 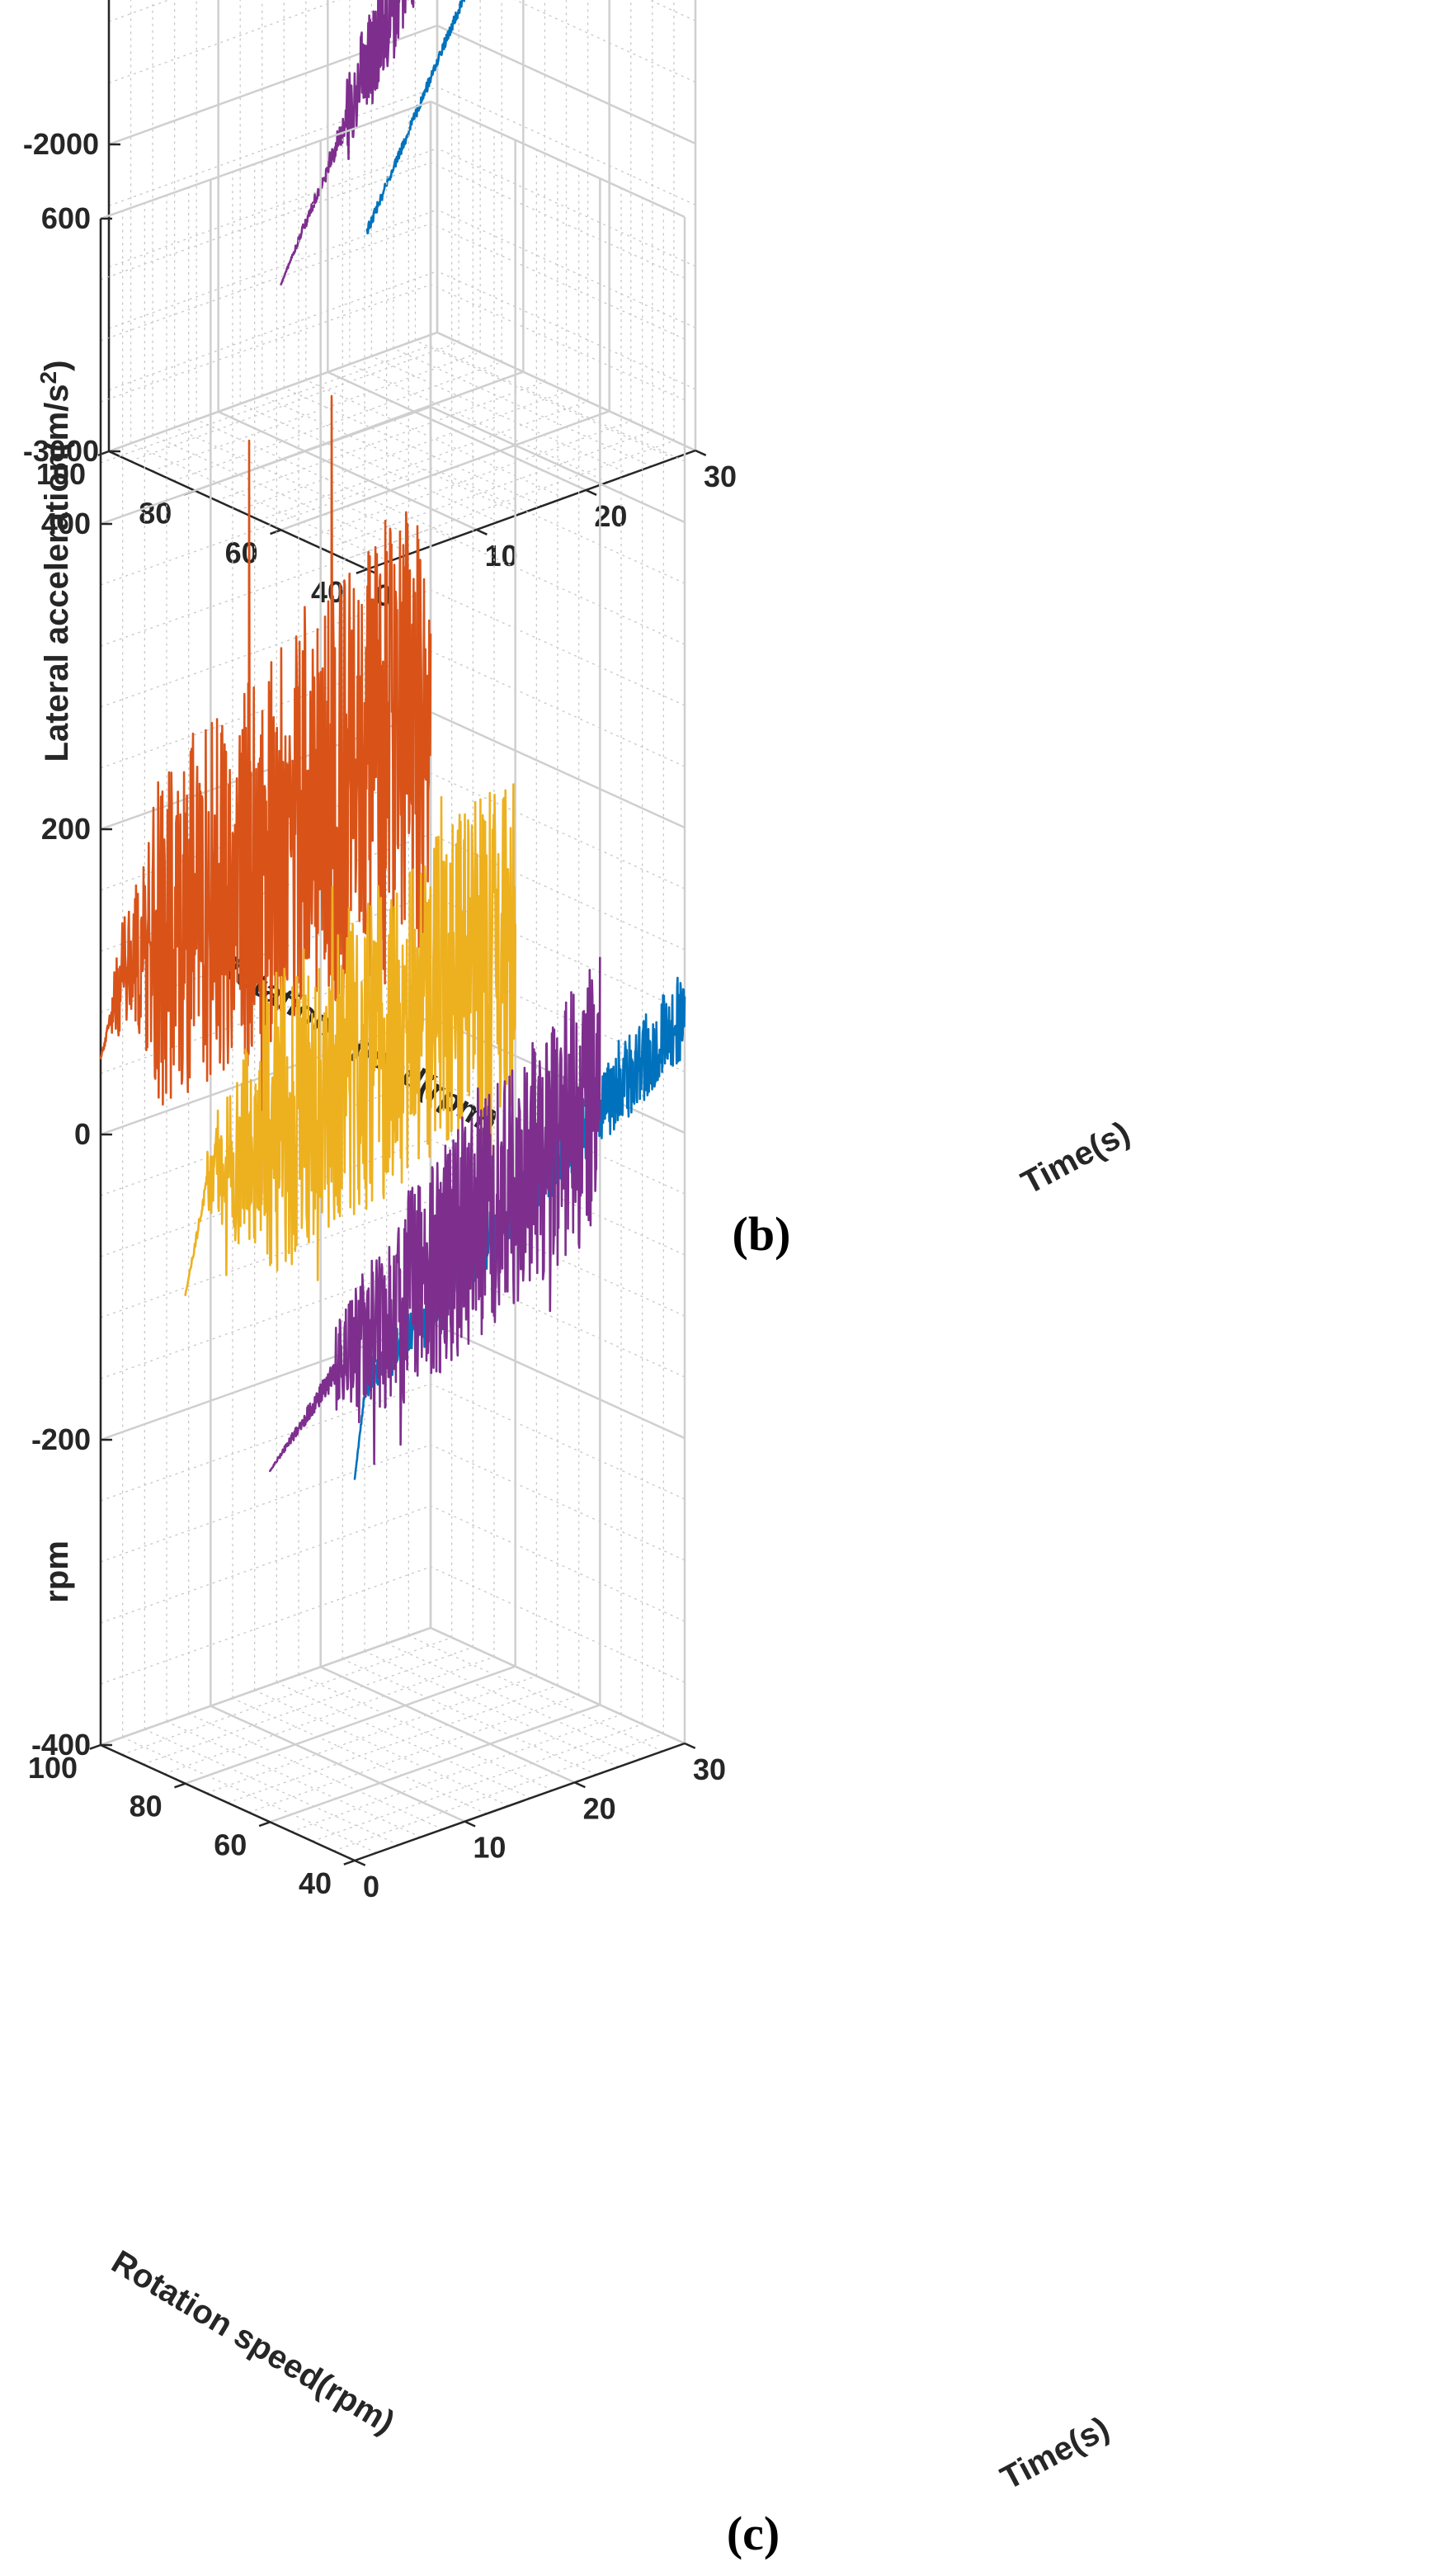 I want to click on series-line-60rpm, so click(x=435, y=1214).